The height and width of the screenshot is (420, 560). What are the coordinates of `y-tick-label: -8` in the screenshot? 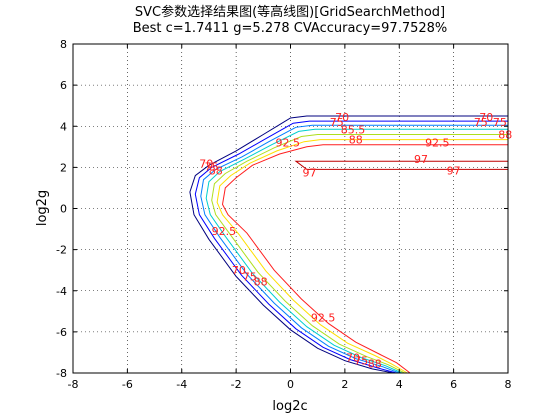 It's located at (61, 373).